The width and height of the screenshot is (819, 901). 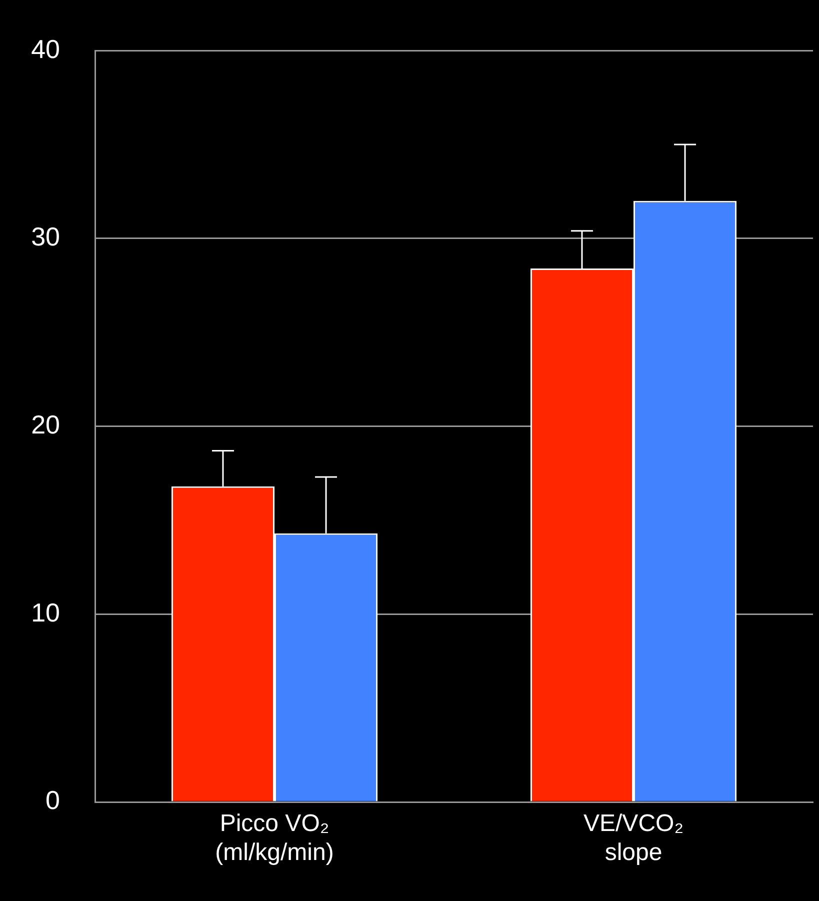 What do you see at coordinates (45, 49) in the screenshot?
I see `y-tick-label: 40` at bounding box center [45, 49].